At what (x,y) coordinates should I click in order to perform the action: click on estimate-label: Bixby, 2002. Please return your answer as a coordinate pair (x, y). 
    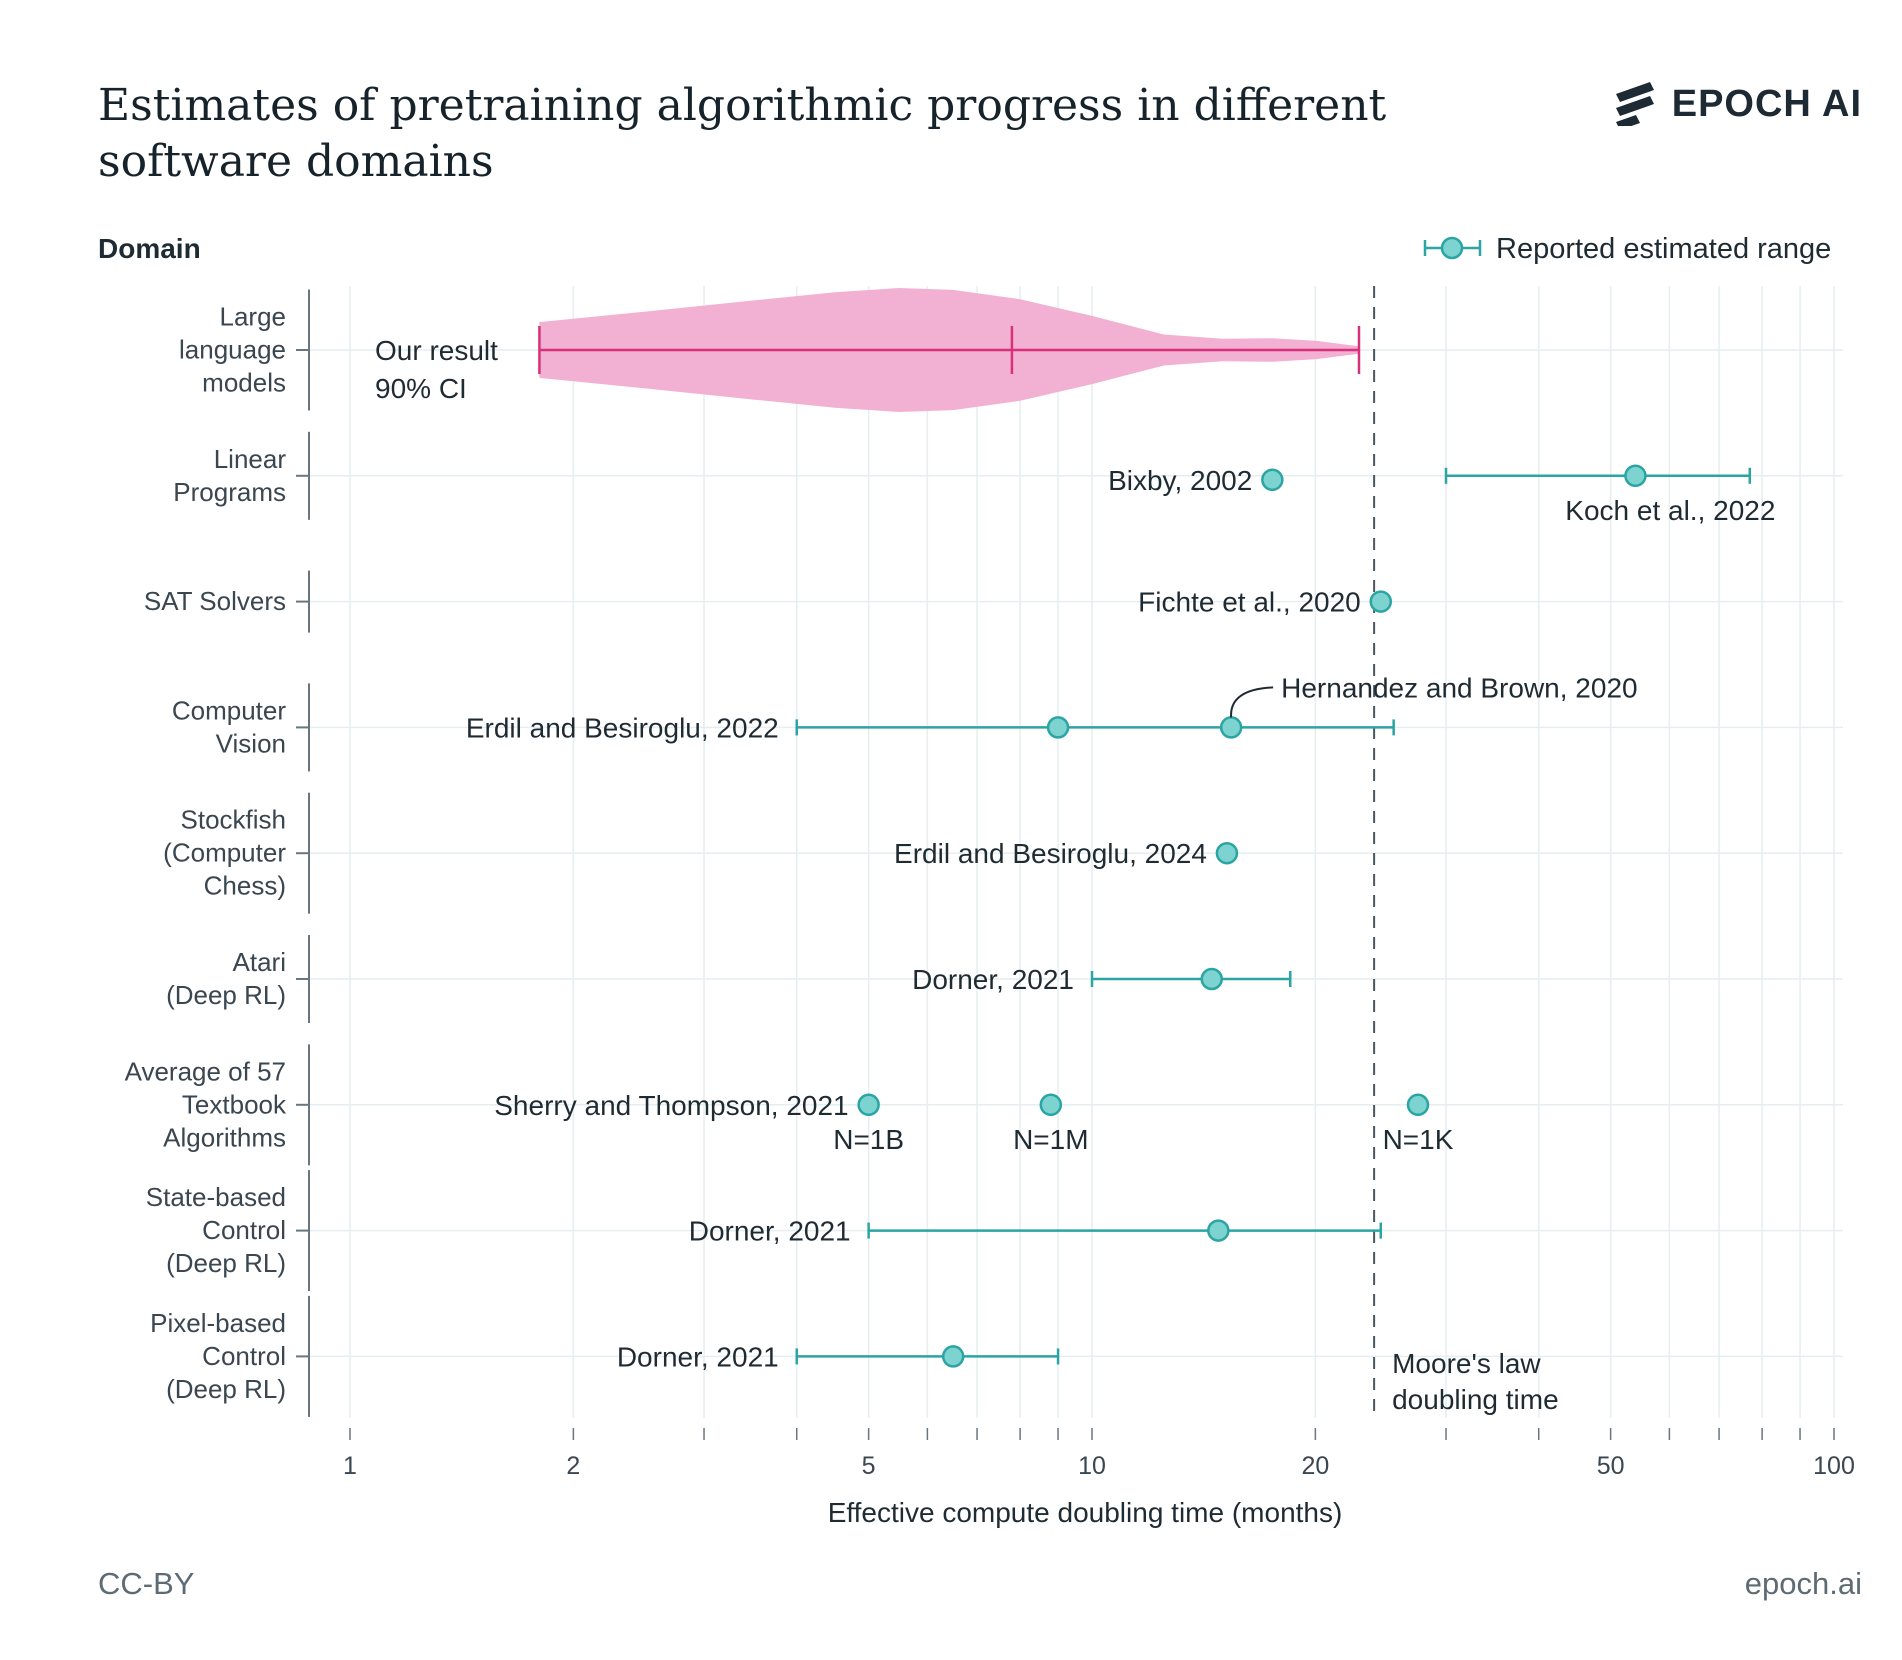
    Looking at the image, I should click on (1180, 480).